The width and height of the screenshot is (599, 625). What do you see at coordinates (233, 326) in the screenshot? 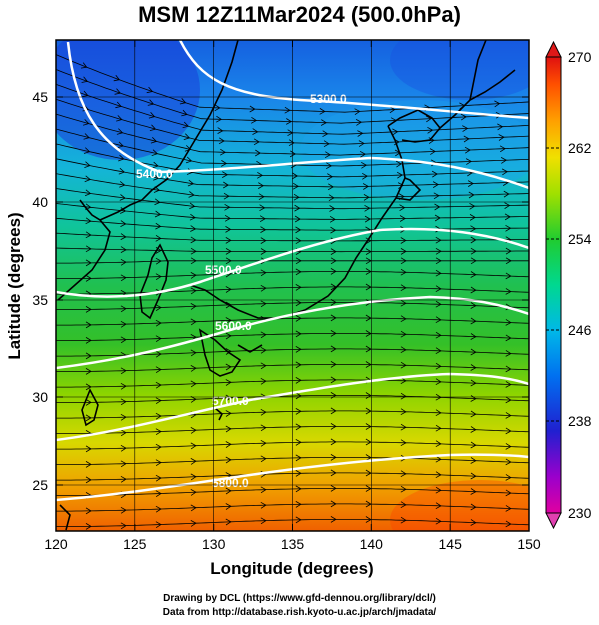
I see `contour-label-5600: 5600.0` at bounding box center [233, 326].